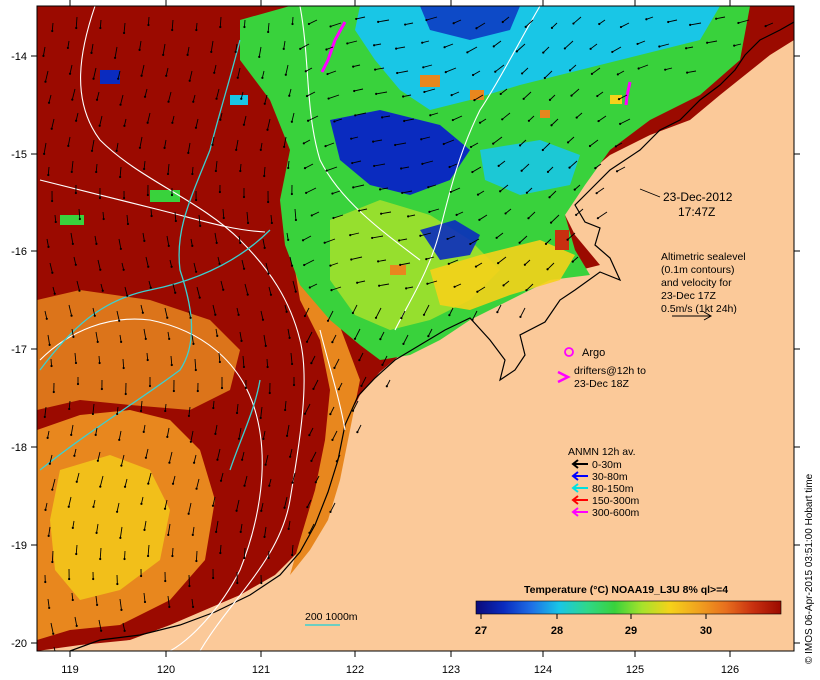 The height and width of the screenshot is (680, 820). Describe the element at coordinates (602, 452) in the screenshot. I see `anmn-title: ANMN 12h av.` at that location.